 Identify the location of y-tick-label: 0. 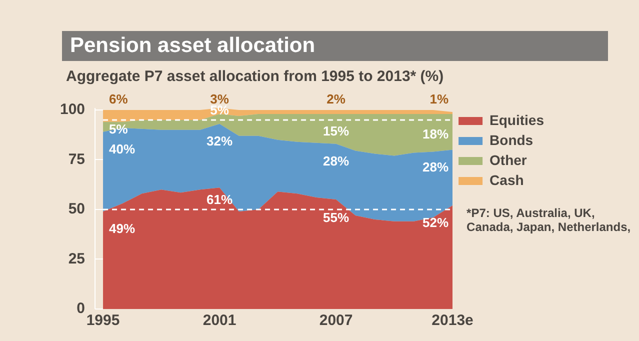
(81, 309).